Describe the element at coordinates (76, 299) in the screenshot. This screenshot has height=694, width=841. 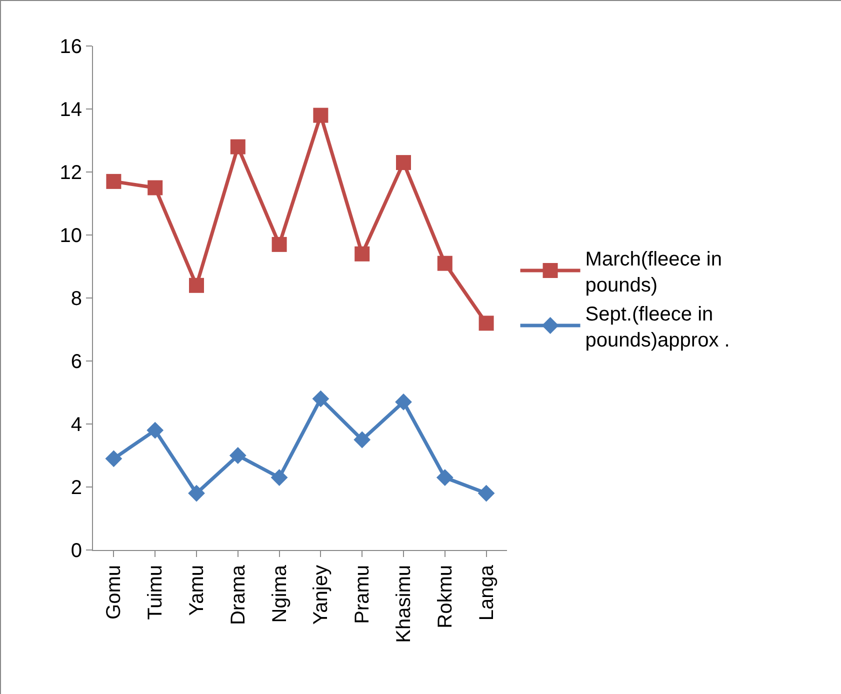
I see `y-tick-label: 8` at that location.